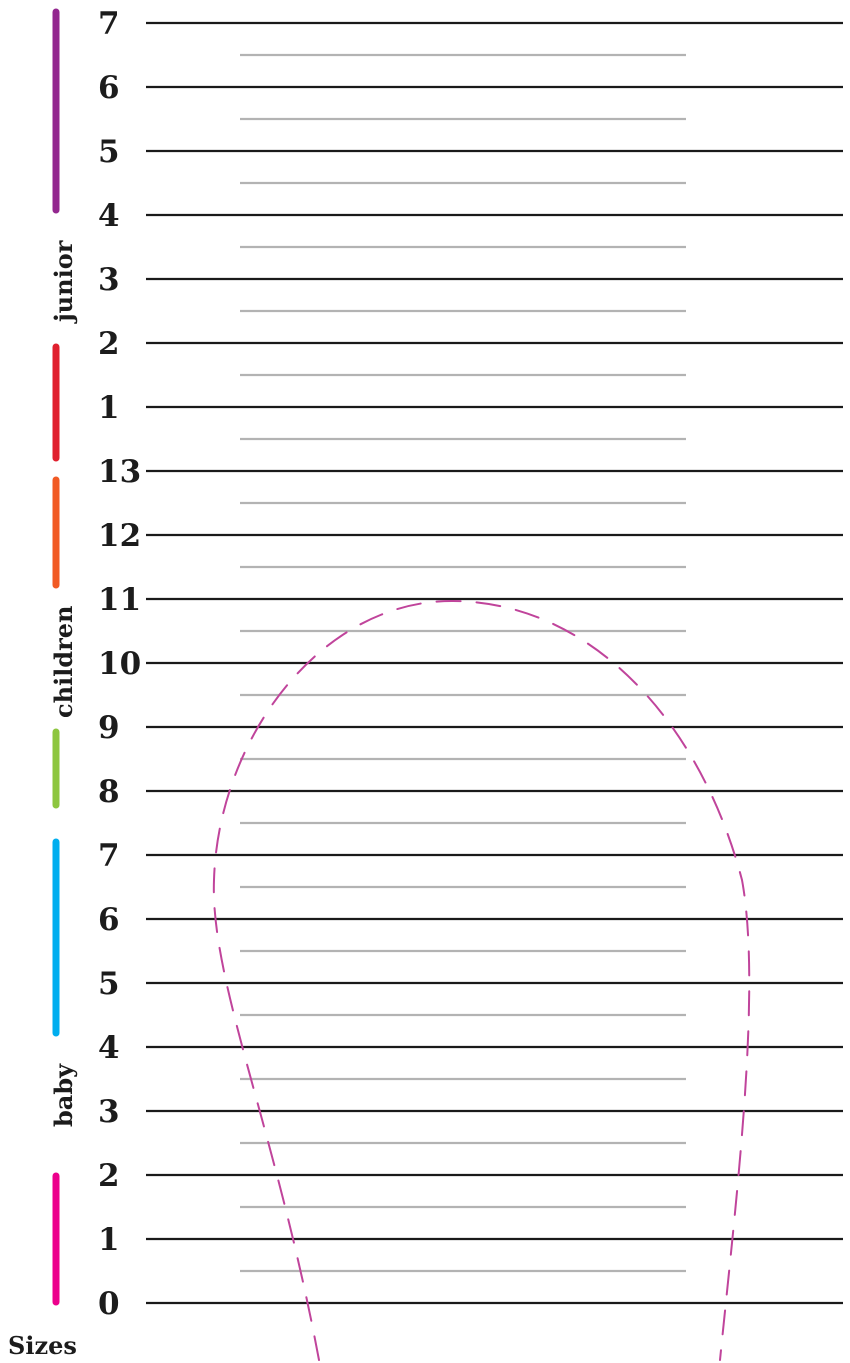 This screenshot has height=1363, width=850. Describe the element at coordinates (63, 1095) in the screenshot. I see `baby-label: baby` at that location.